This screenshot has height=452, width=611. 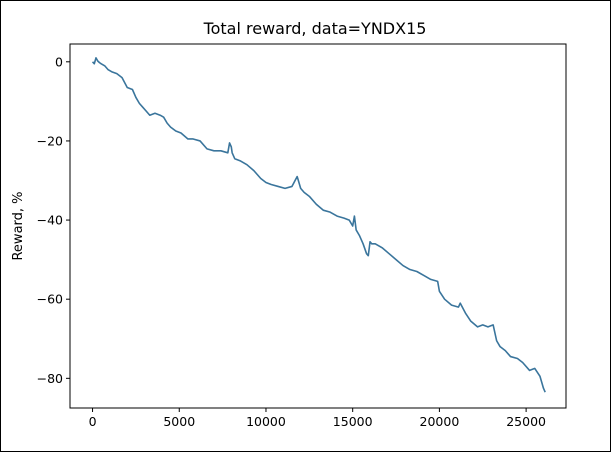 I want to click on y-tick-label: −20, so click(x=50, y=140).